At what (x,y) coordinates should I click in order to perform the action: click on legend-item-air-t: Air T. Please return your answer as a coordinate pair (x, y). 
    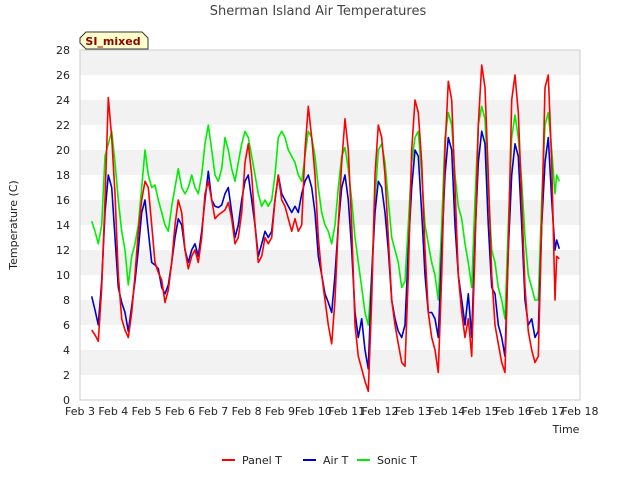
    Looking at the image, I should click on (326, 460).